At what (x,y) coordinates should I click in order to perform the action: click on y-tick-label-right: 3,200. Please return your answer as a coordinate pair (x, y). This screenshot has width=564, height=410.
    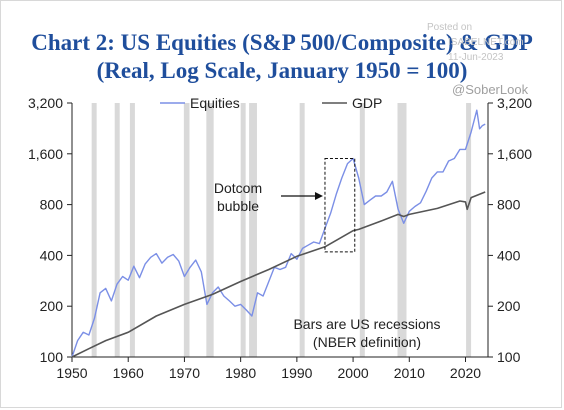
    Looking at the image, I should click on (514, 103).